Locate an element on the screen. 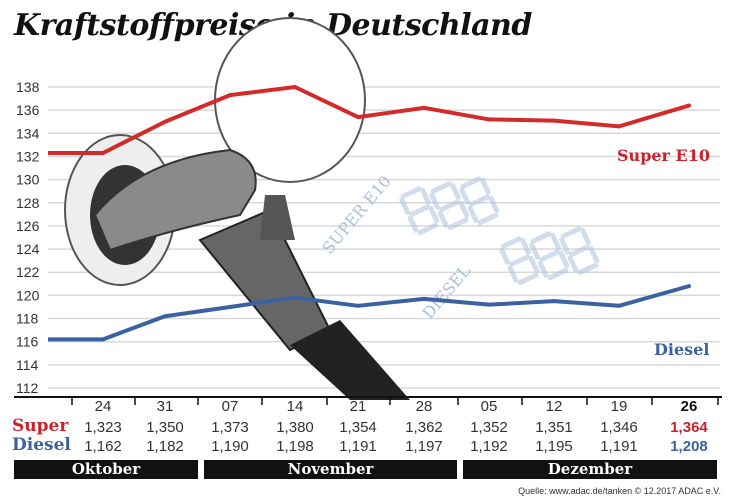 The image size is (733, 503). diesel-price-cell: 1,197 is located at coordinates (424, 446).